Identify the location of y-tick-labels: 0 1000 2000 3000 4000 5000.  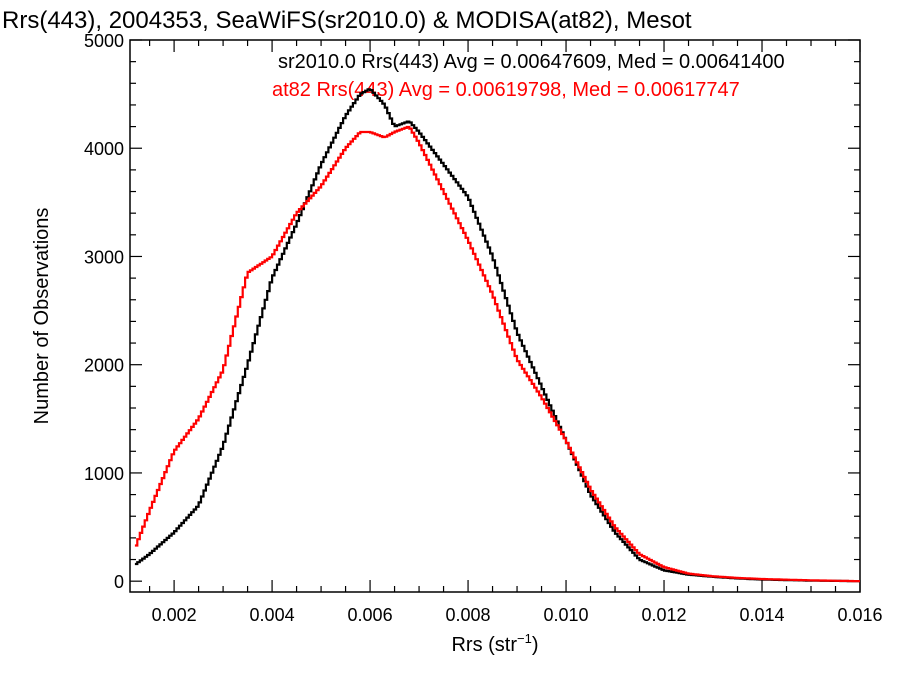
(104, 311).